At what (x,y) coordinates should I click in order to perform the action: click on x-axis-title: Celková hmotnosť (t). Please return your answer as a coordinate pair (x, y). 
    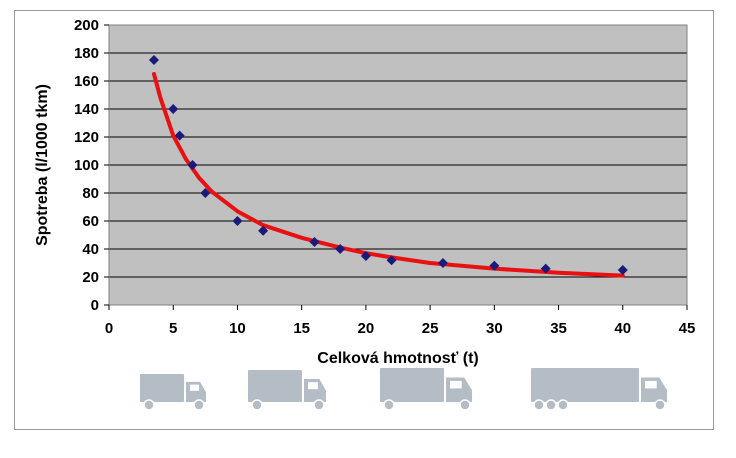
    Looking at the image, I should click on (397, 358).